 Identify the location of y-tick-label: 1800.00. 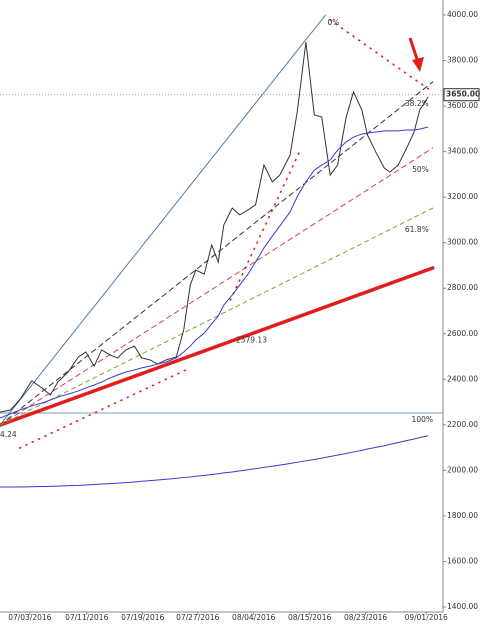
(462, 515).